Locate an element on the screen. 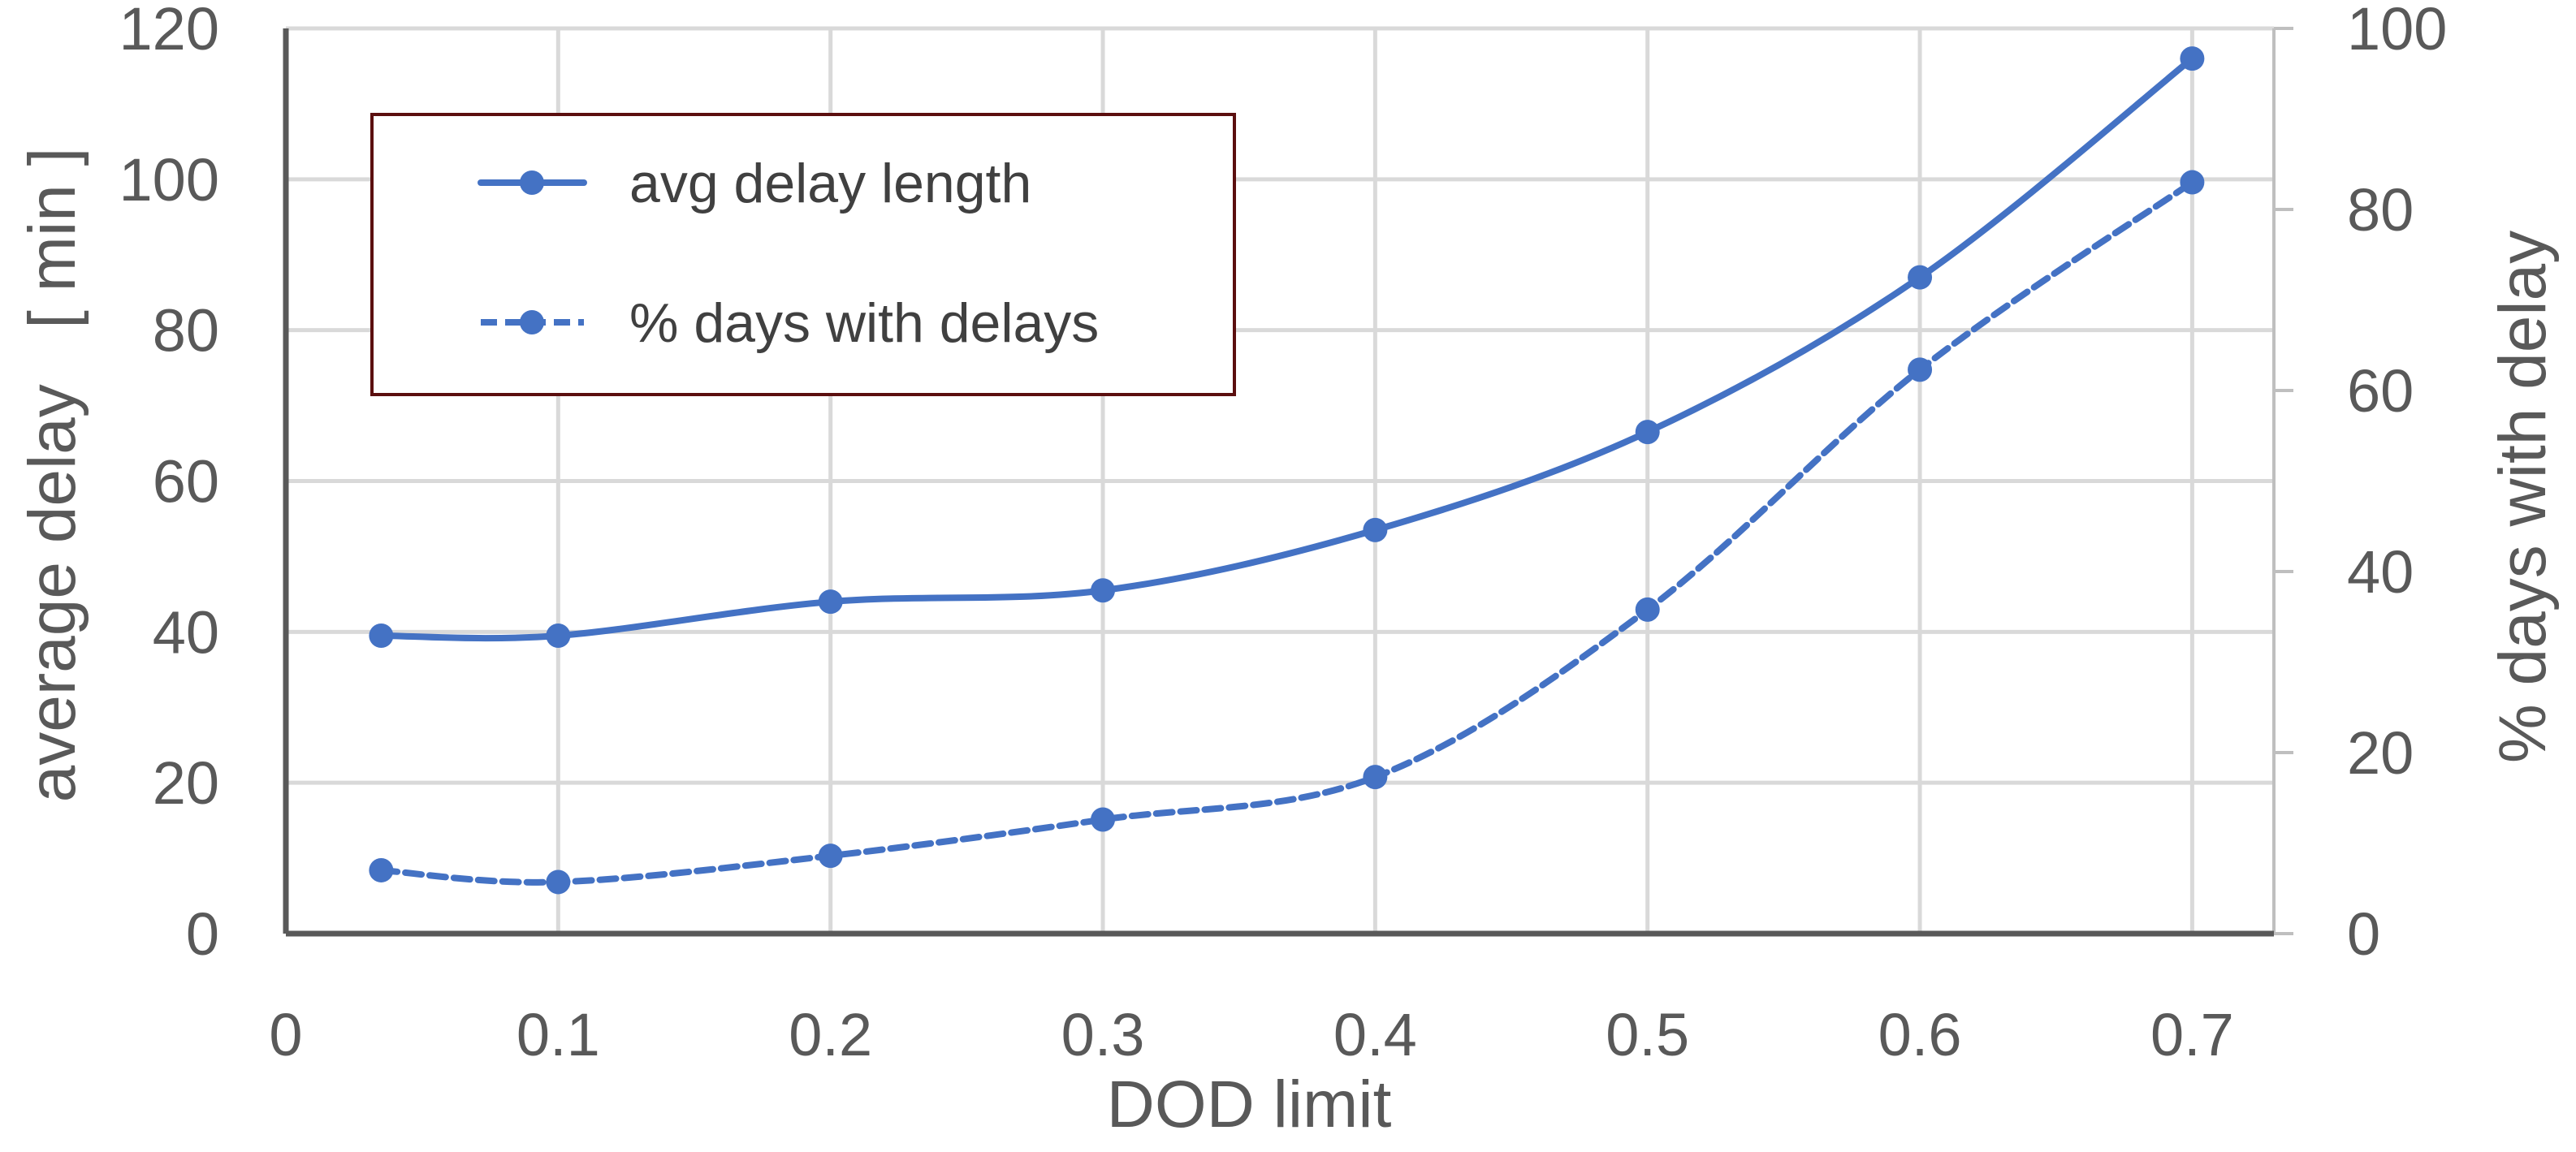  left-y-tick-label-4: 80 is located at coordinates (186, 331).